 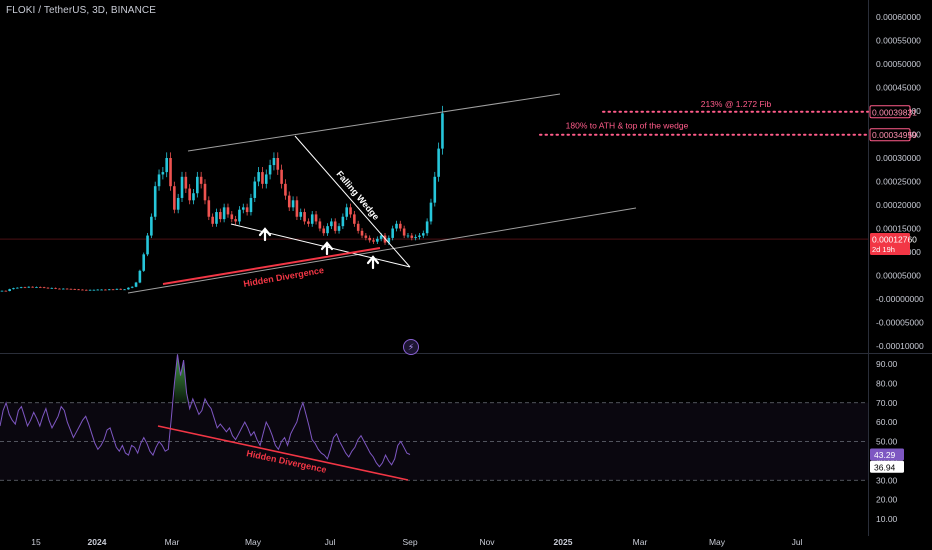 I want to click on rsi-value-tag, so click(x=887, y=454).